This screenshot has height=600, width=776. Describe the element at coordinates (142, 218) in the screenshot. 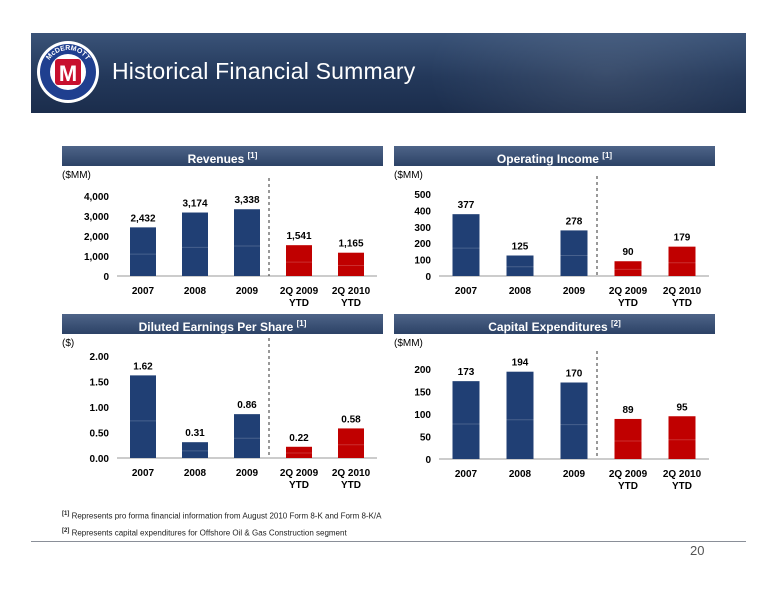

I see `data-label: 2,432` at that location.